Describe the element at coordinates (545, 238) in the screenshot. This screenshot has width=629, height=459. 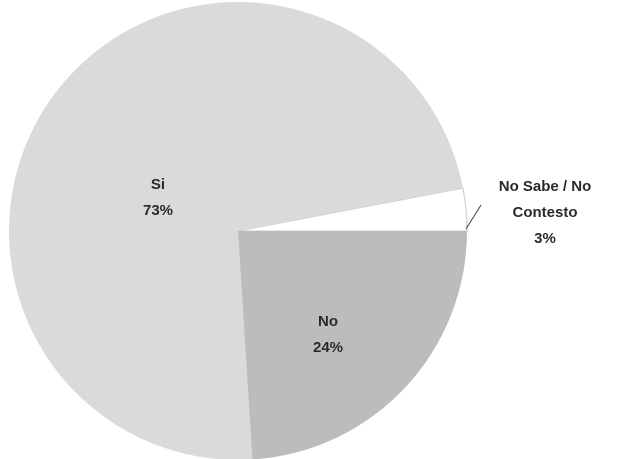
I see `value-label: 3%` at that location.